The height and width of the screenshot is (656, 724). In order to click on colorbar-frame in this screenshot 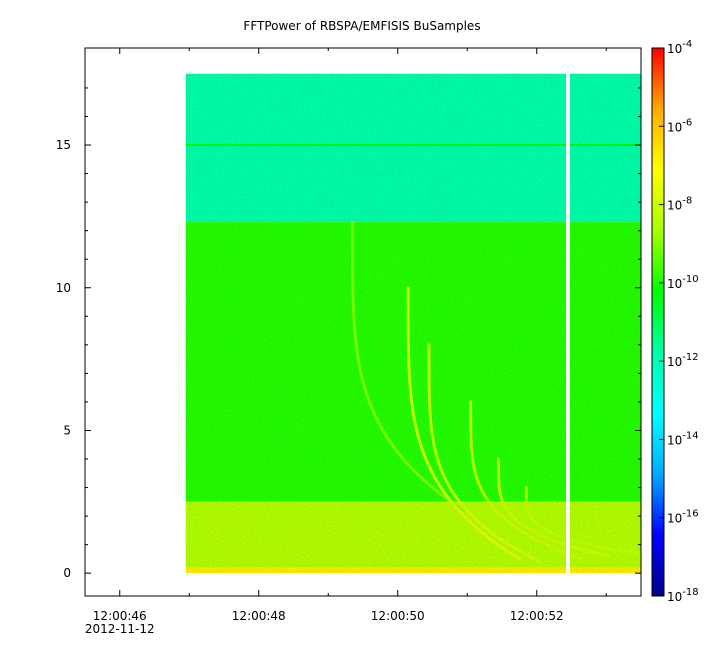, I will do `click(658, 322)`.